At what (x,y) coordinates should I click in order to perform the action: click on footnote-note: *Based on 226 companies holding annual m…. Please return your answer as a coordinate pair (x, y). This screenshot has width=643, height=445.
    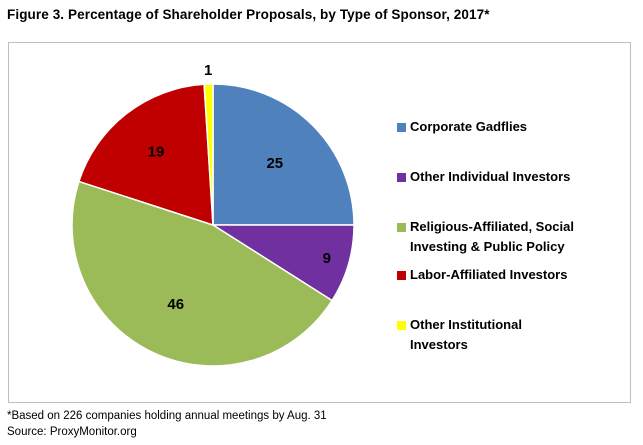
    Looking at the image, I should click on (167, 416).